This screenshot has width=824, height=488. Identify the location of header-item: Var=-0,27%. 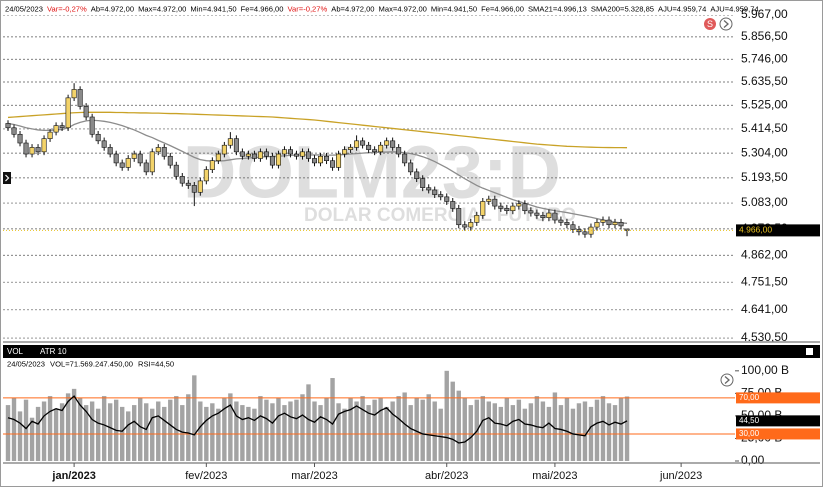
(67, 9).